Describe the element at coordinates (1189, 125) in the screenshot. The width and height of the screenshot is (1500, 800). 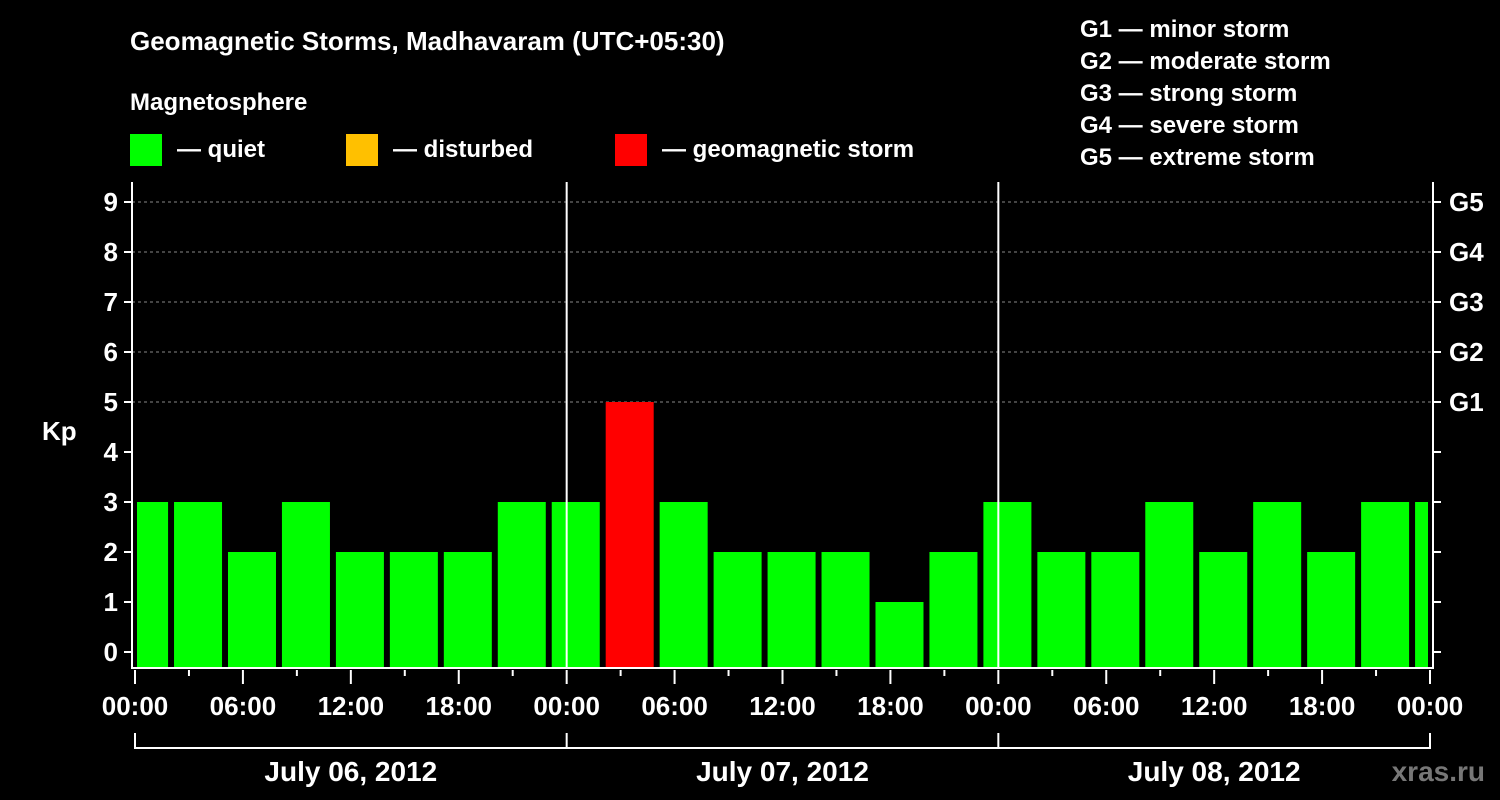
I see `storm-scale-item-3: G4 — severe storm` at that location.